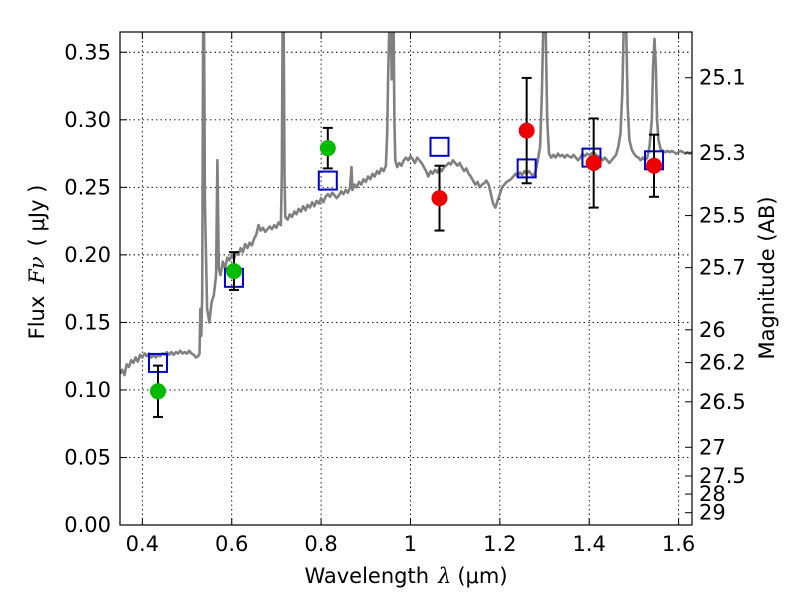 The height and width of the screenshot is (600, 800). Describe the element at coordinates (87, 390) in the screenshot. I see `y-tick-label: 0.10` at that location.